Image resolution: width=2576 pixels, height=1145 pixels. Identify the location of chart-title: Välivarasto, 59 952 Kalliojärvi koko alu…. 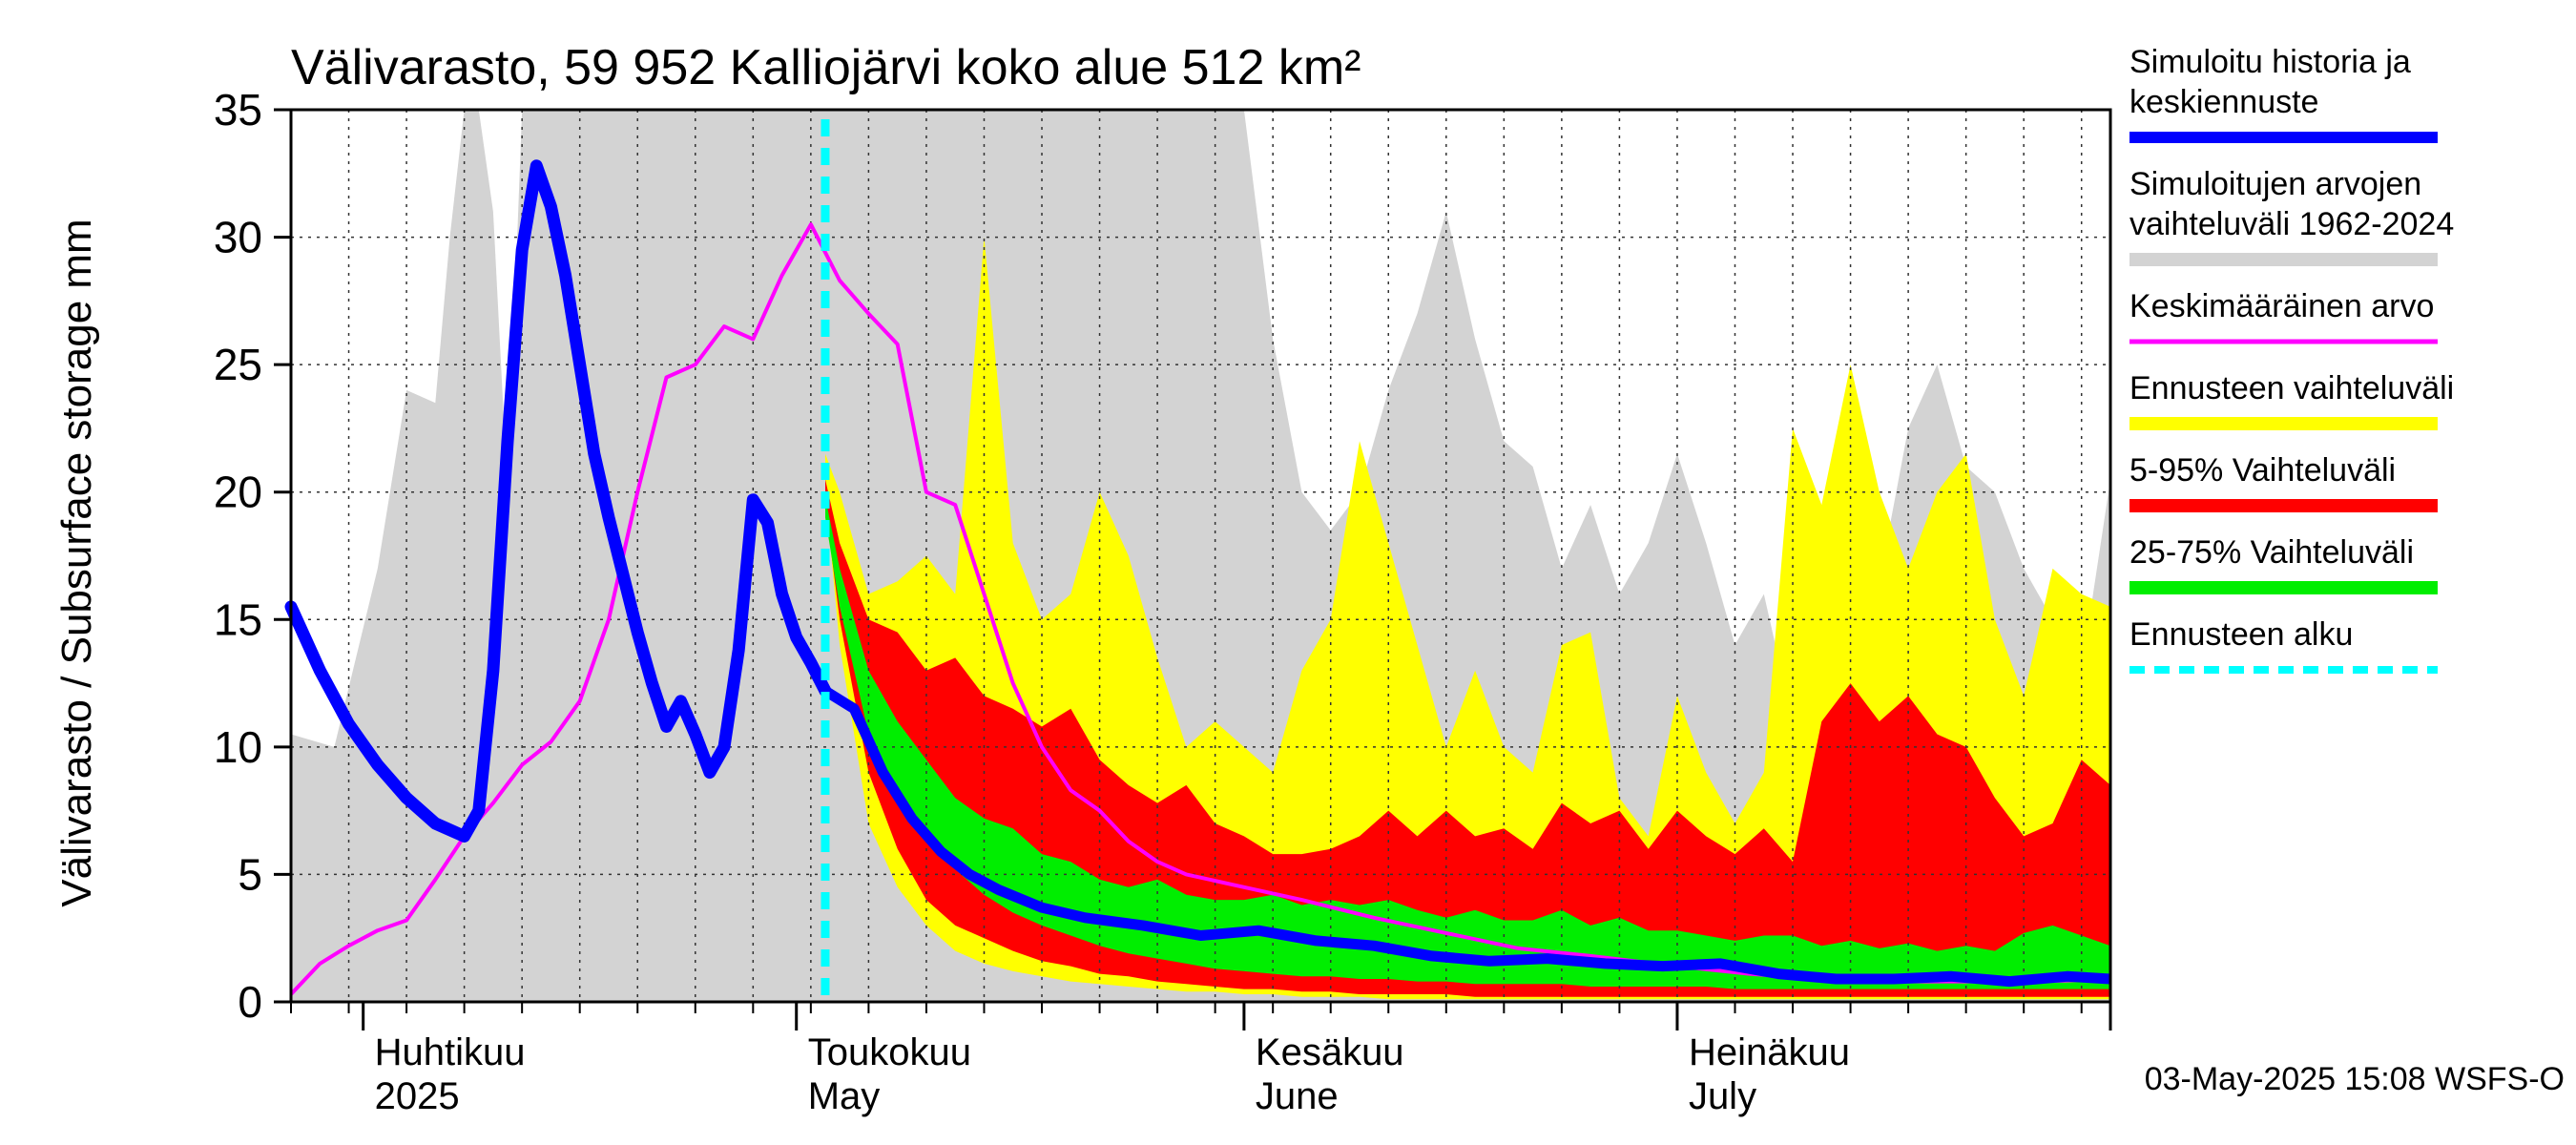
(826, 67).